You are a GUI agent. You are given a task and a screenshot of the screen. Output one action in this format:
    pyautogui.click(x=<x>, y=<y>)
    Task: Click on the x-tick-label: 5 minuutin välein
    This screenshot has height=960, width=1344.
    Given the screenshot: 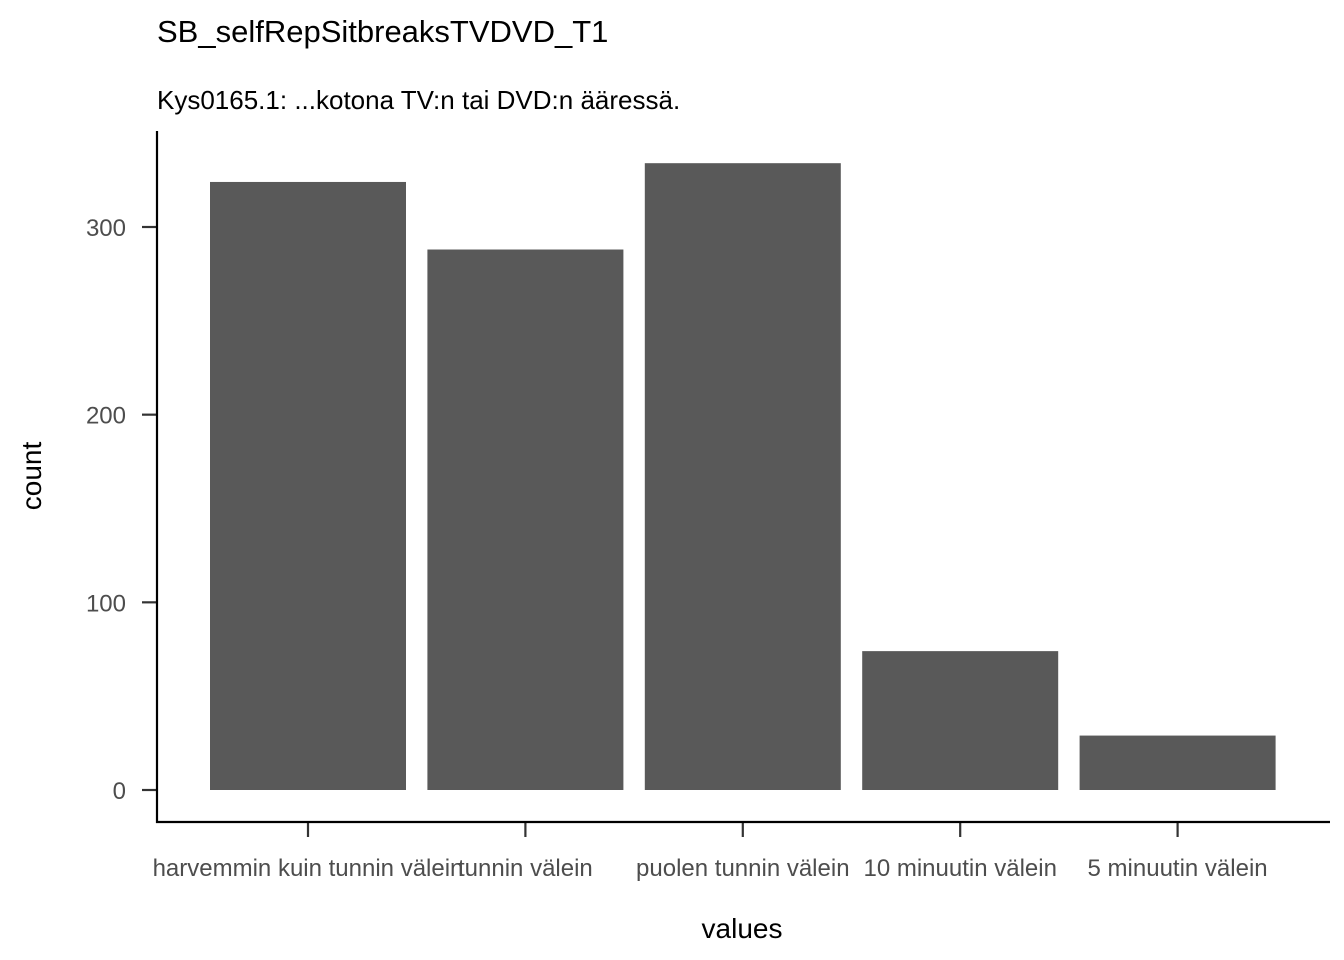 What is the action you would take?
    pyautogui.click(x=1178, y=868)
    